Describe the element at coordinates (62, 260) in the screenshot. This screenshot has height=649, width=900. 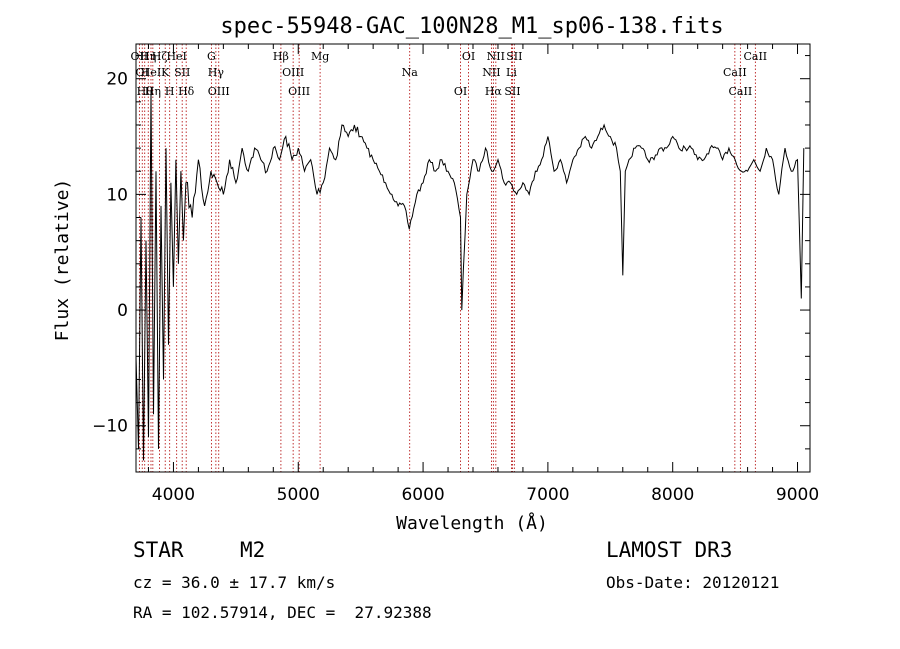
I see `y-axis-label: Flux (relative)` at that location.